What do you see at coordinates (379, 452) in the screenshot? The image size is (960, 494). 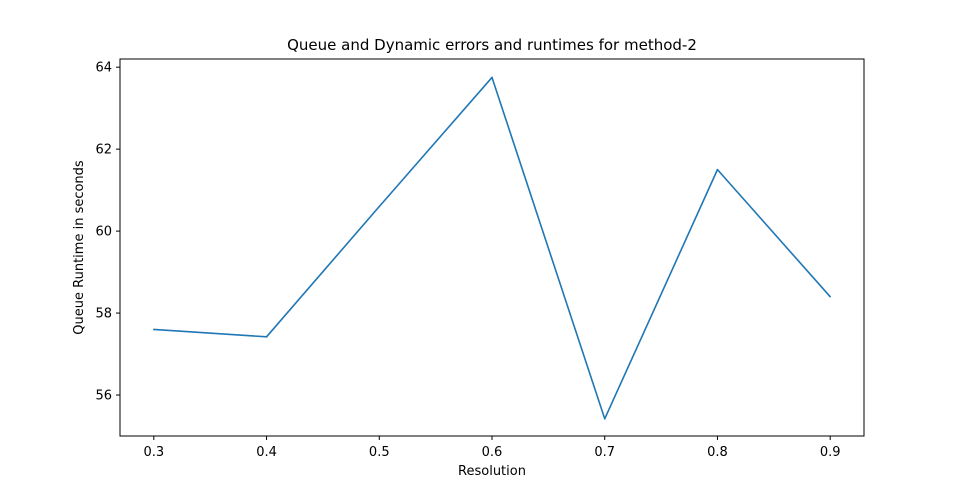 I see `x-tick-label: 0.5` at bounding box center [379, 452].